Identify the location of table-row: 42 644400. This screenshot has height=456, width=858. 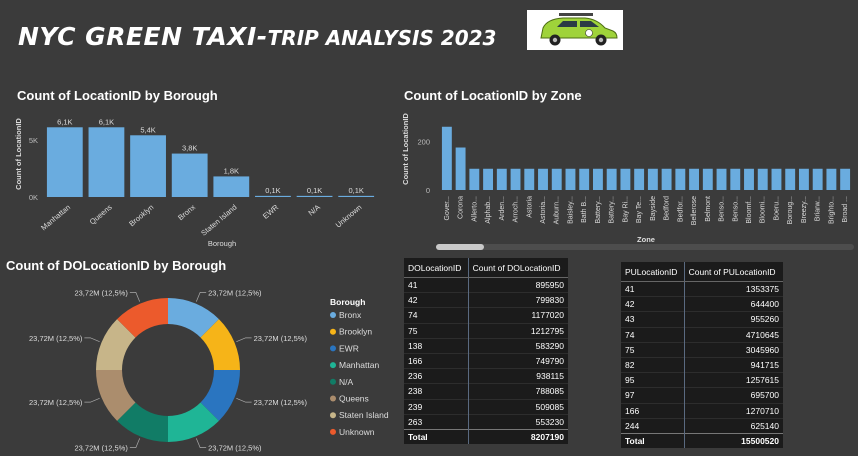
(702, 304).